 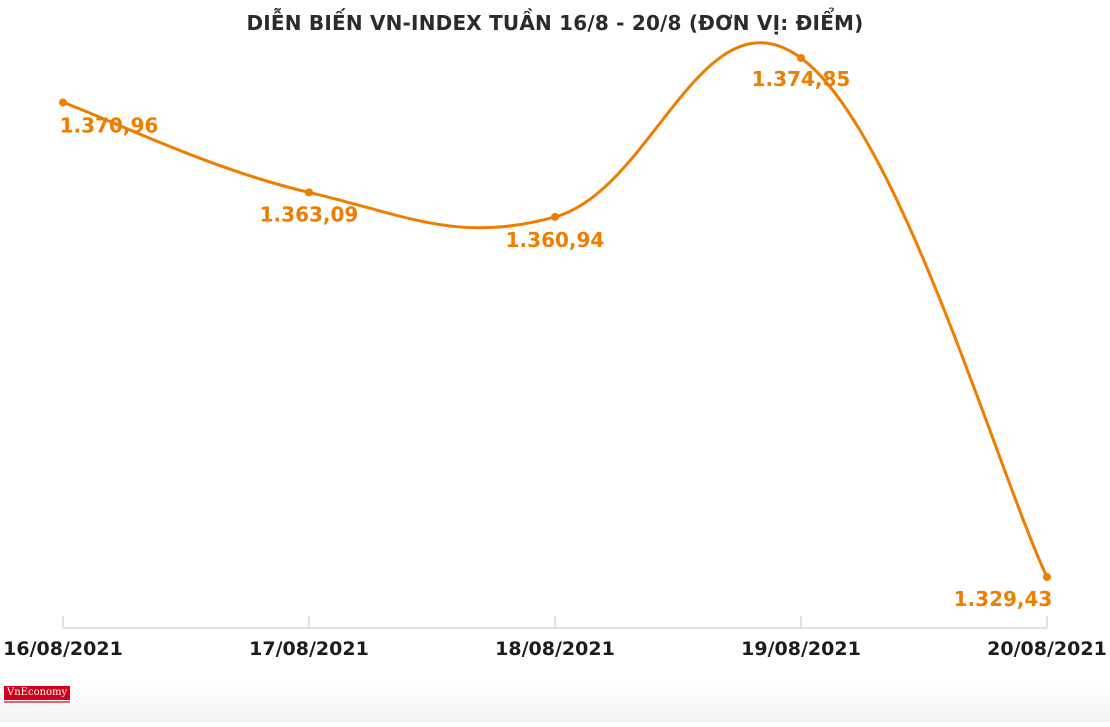 I want to click on x-tick-label: 20/08/2021, so click(x=1047, y=649).